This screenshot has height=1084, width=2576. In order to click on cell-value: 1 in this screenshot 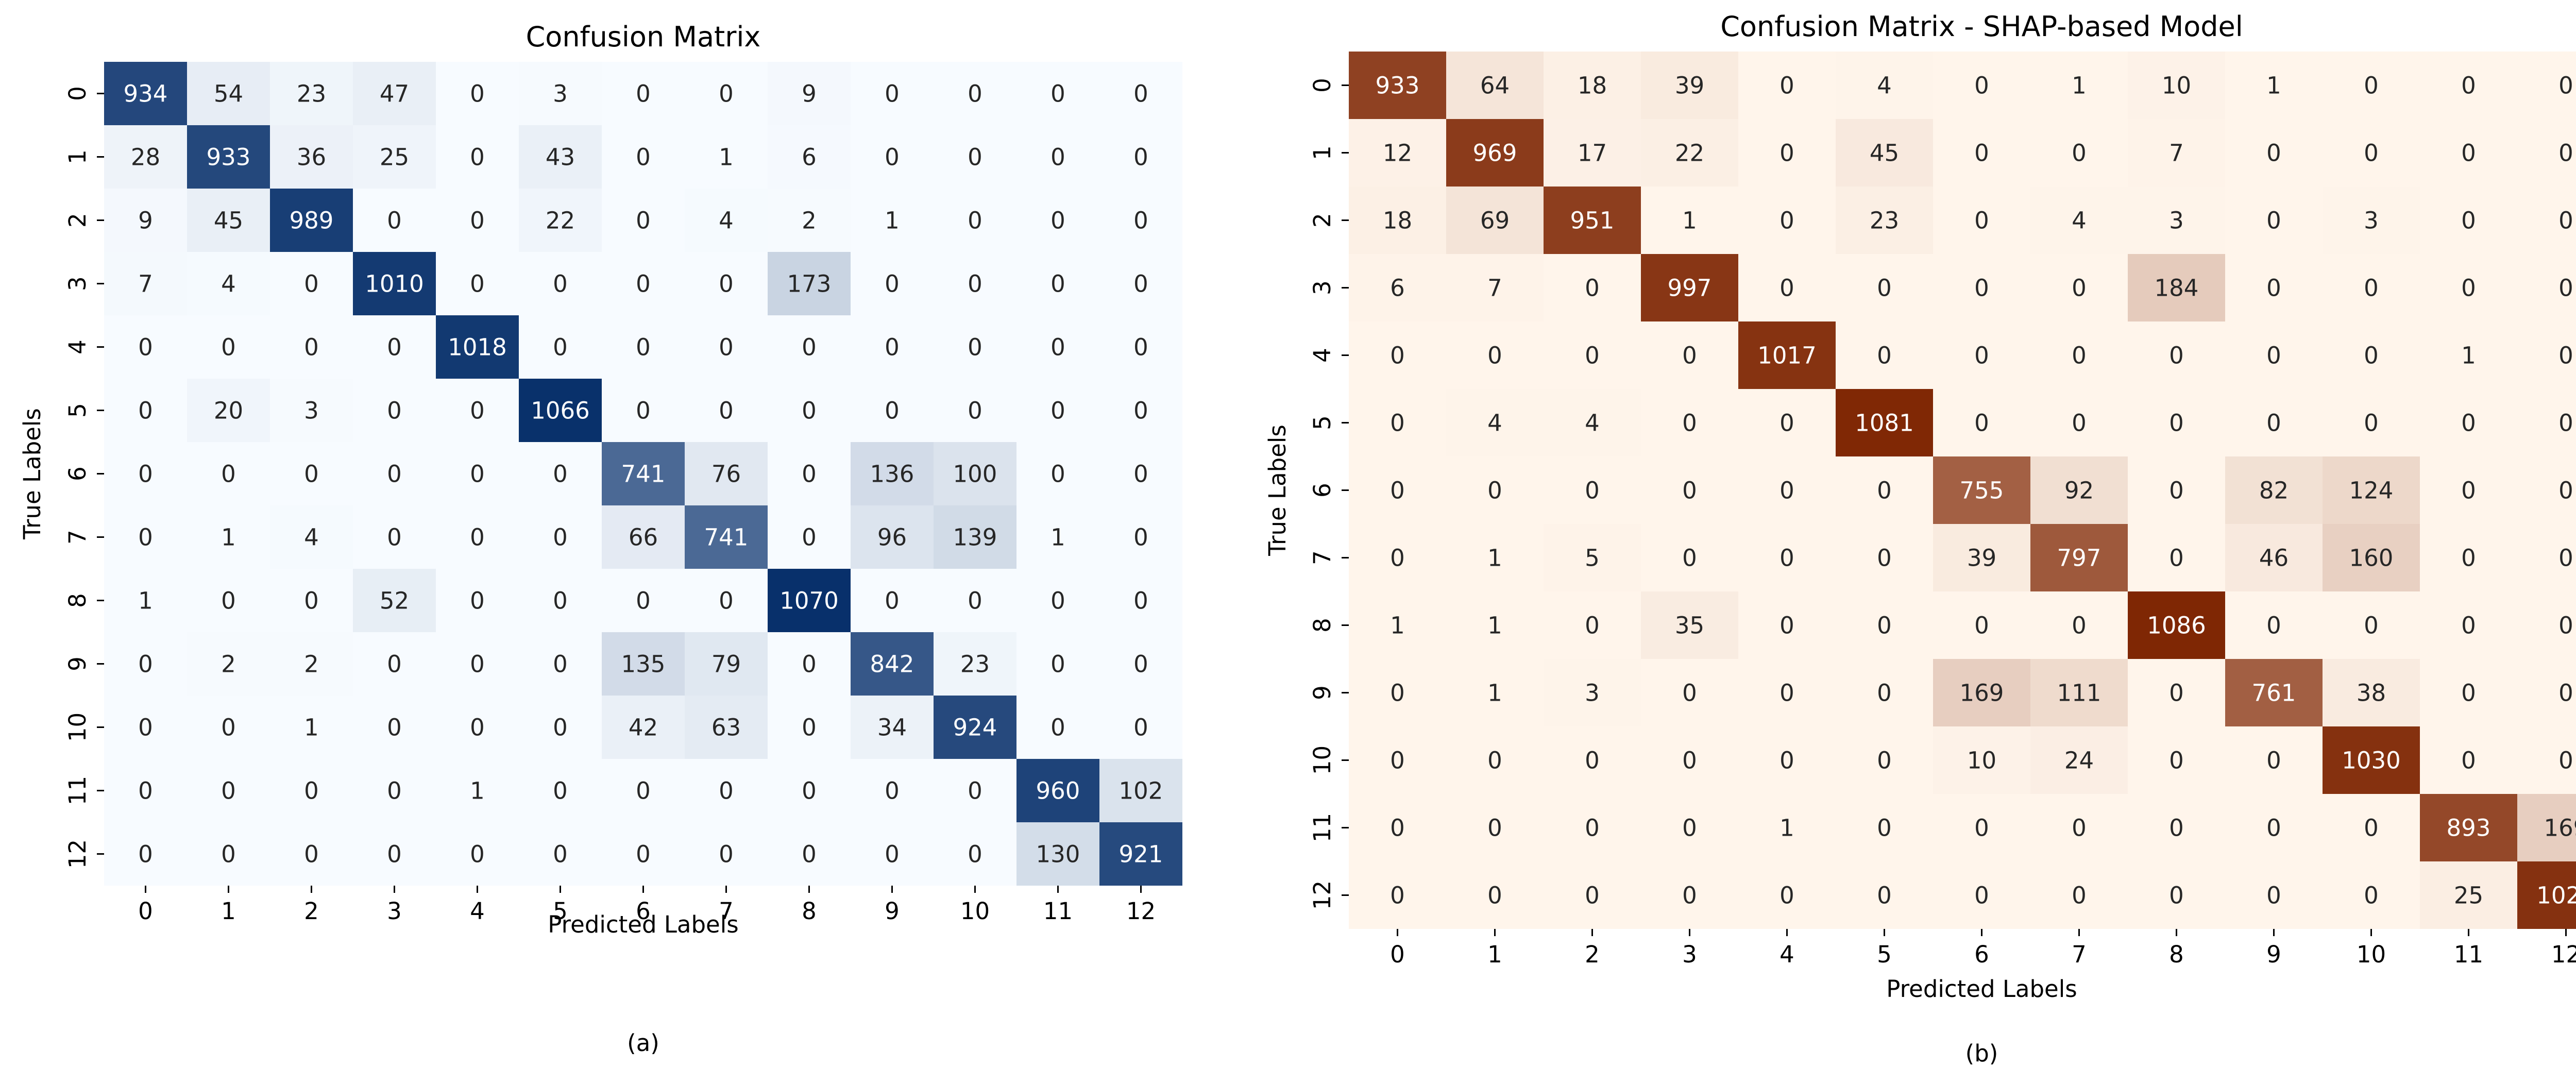, I will do `click(2468, 355)`.